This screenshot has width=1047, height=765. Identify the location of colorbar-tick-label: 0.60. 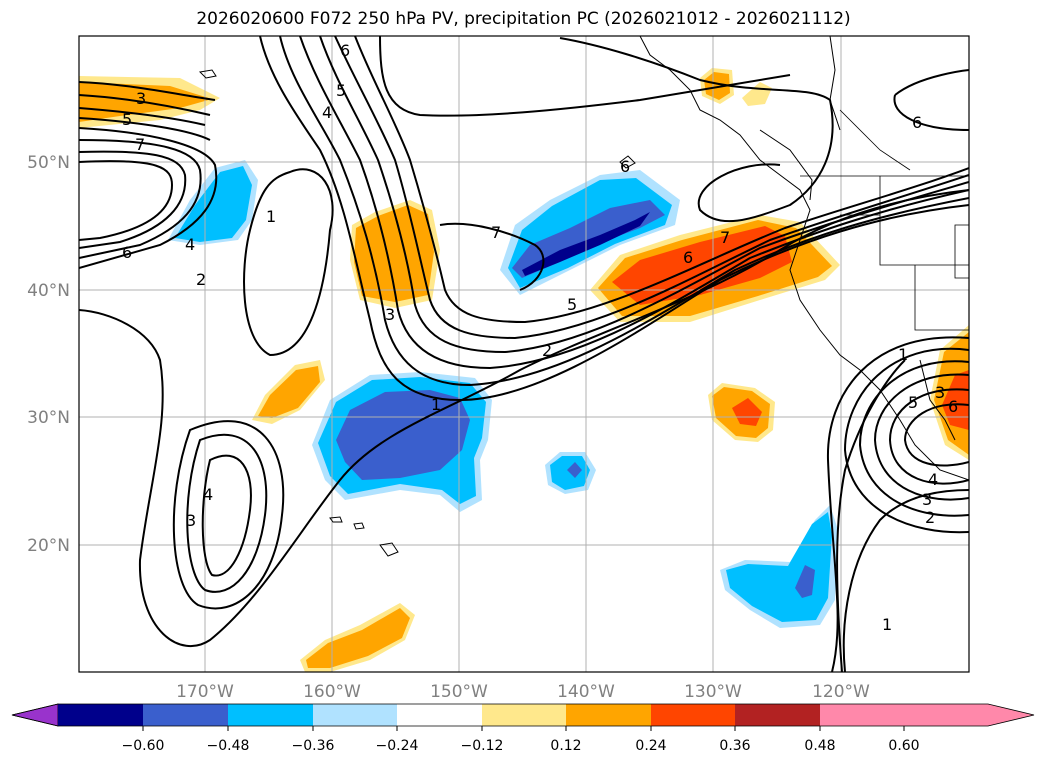
(903, 746).